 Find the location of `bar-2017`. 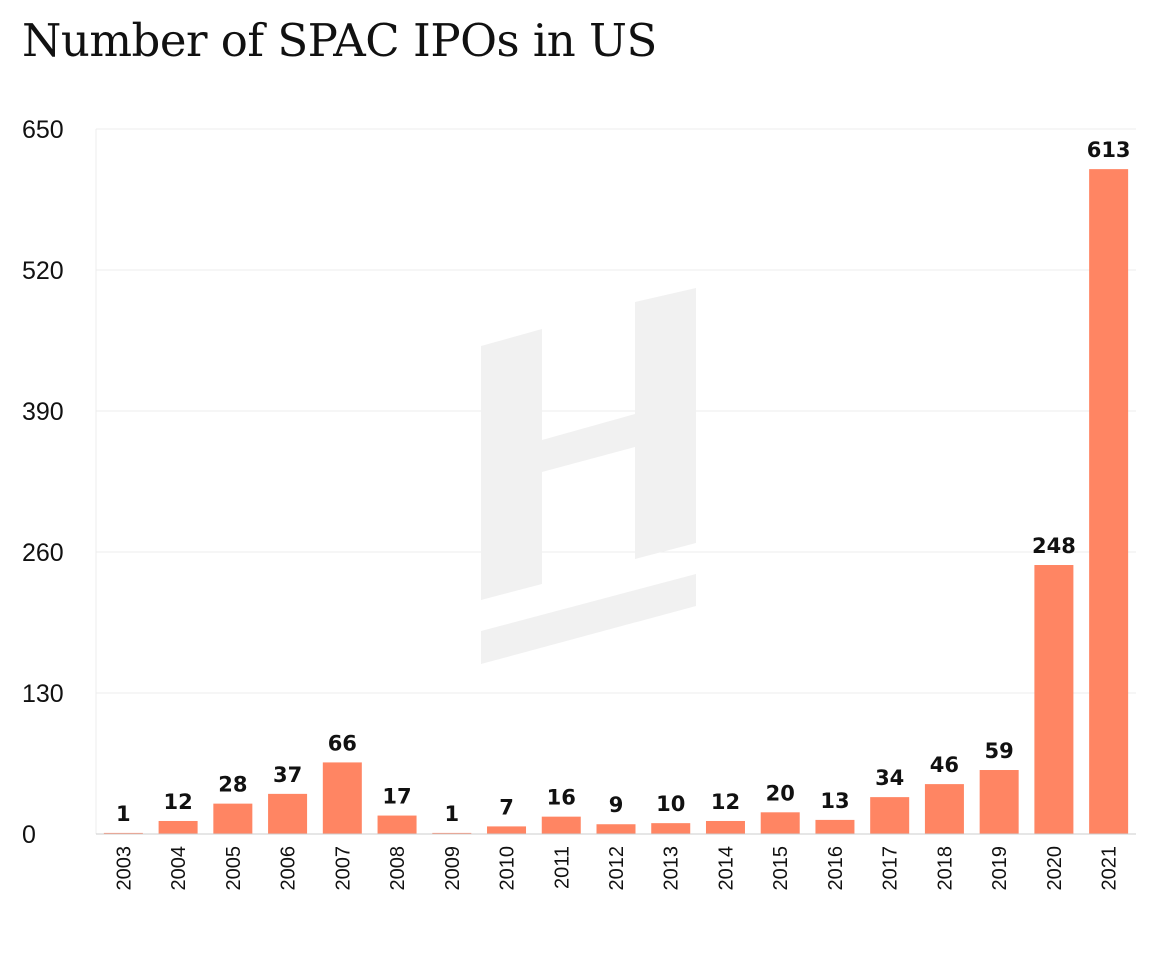

bar-2017 is located at coordinates (890, 815).